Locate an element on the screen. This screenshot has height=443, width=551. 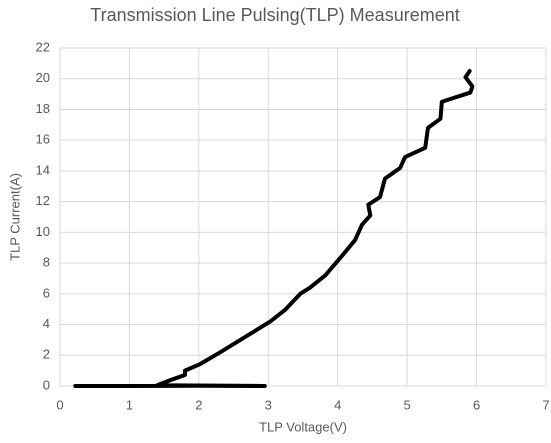
x-tick-label: 0 is located at coordinates (59, 404).